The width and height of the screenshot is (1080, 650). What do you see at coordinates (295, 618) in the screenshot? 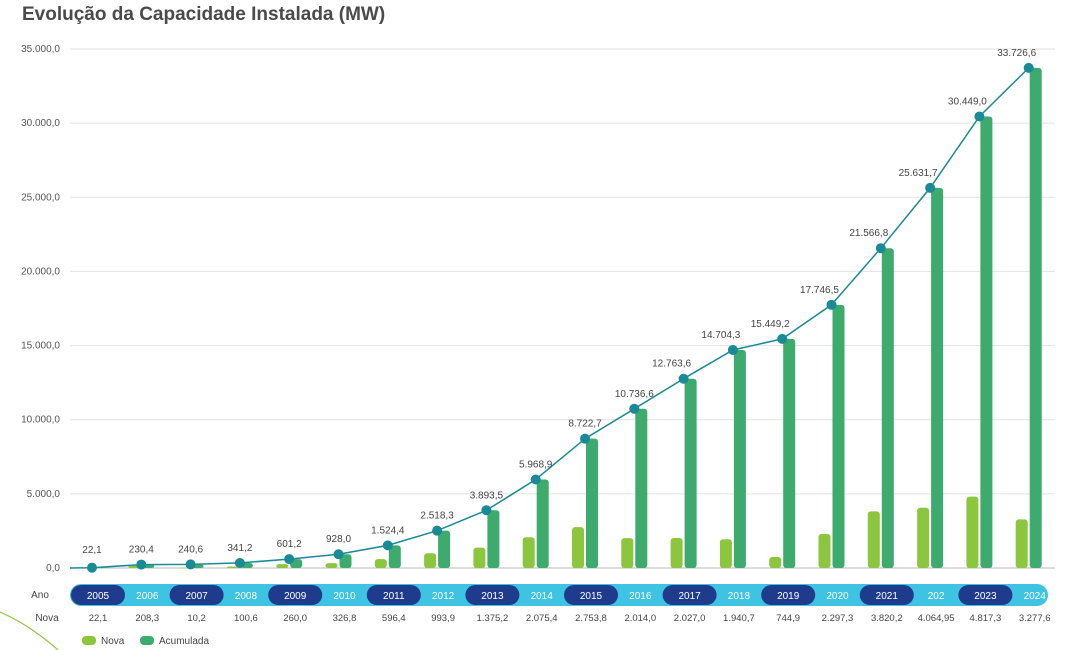
I see `nova-label-2009: 260,0` at bounding box center [295, 618].